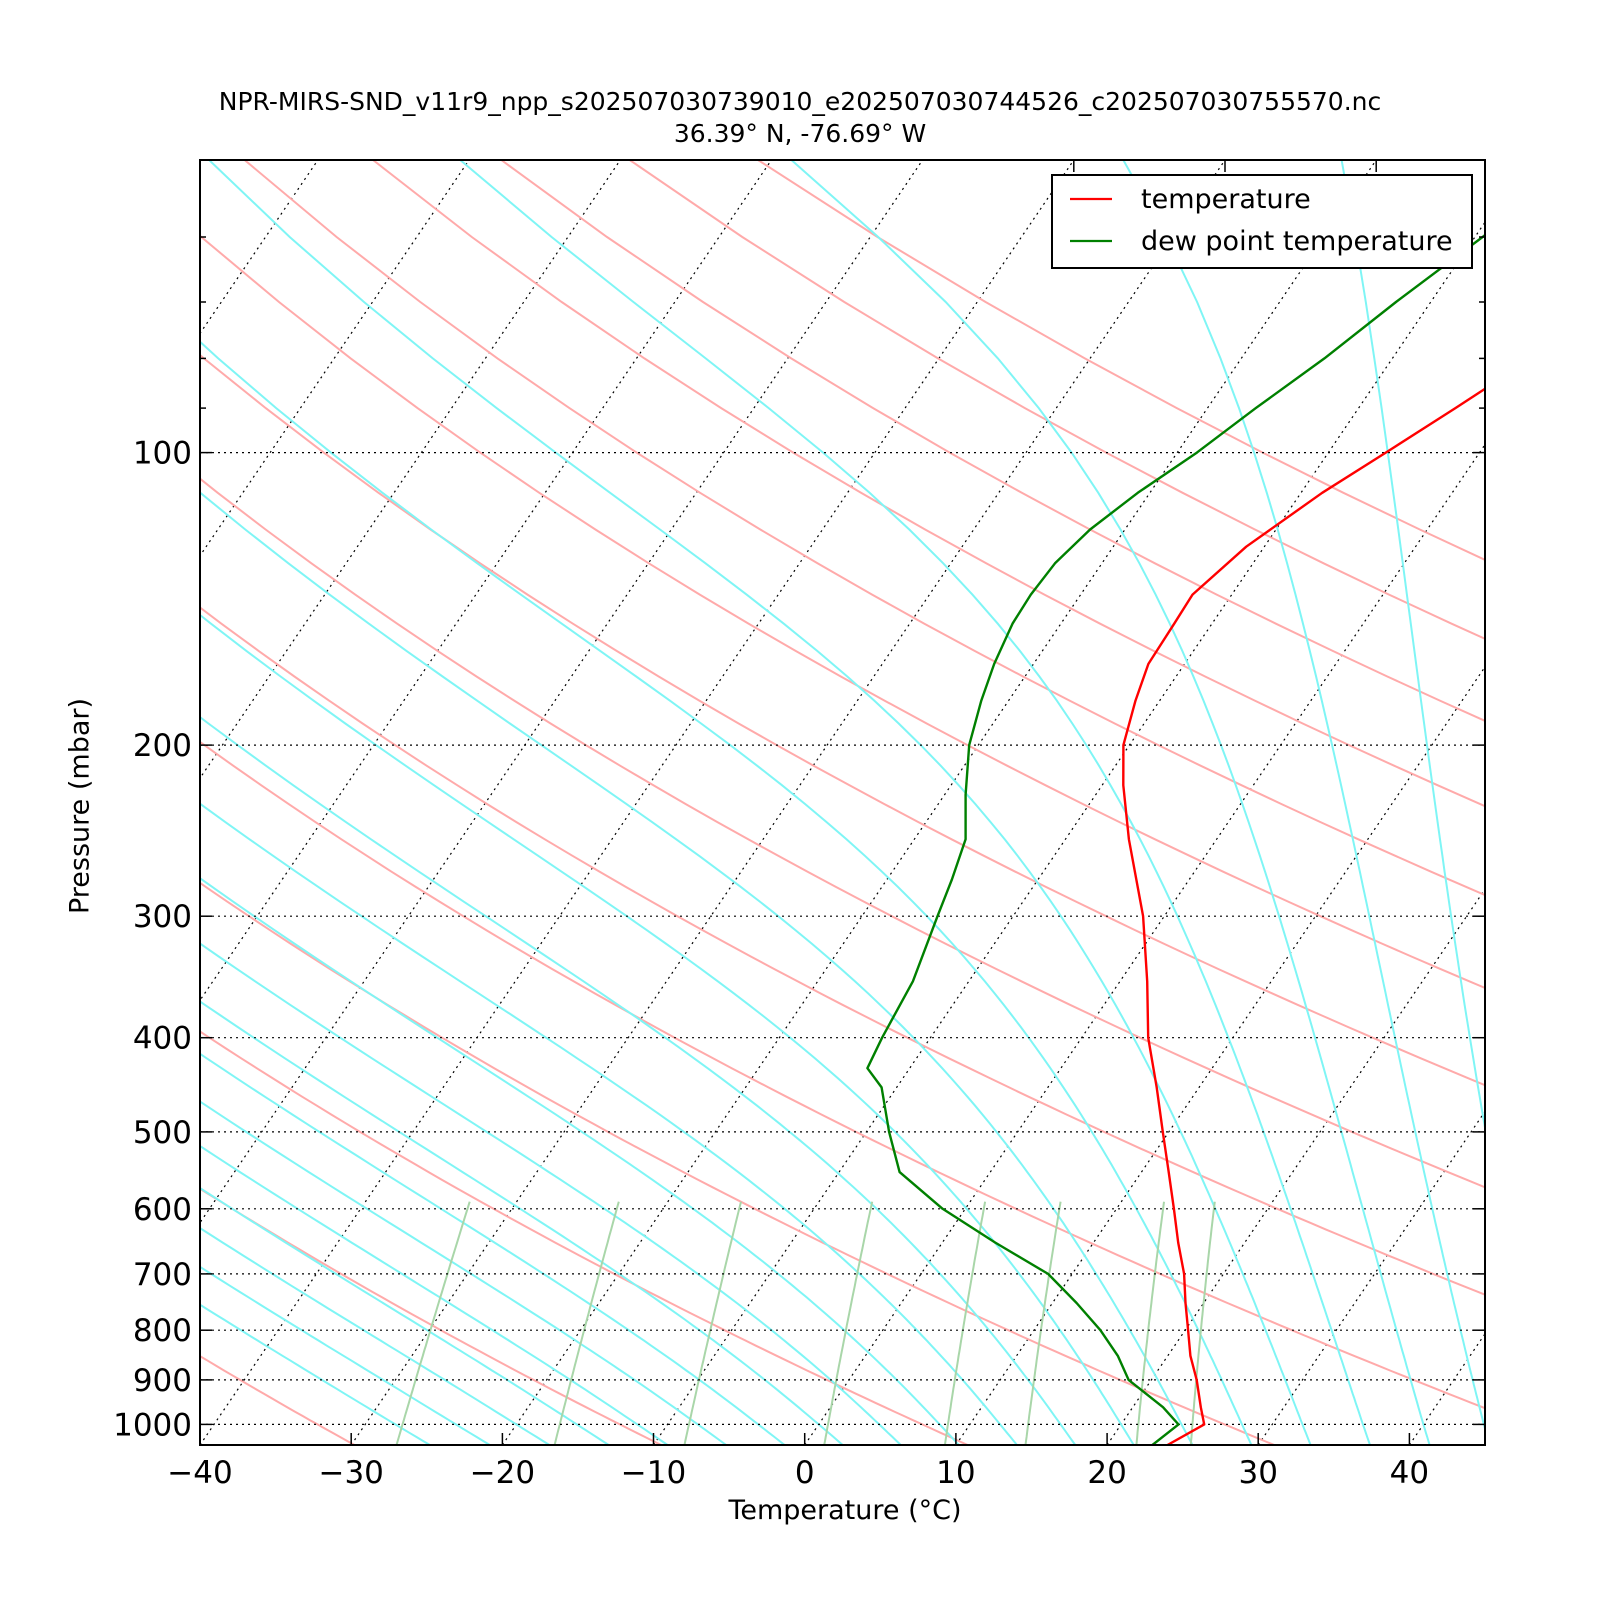 The image size is (1600, 1600). Describe the element at coordinates (80, 806) in the screenshot. I see `y-axis-label: Pressure (mbar)` at that location.